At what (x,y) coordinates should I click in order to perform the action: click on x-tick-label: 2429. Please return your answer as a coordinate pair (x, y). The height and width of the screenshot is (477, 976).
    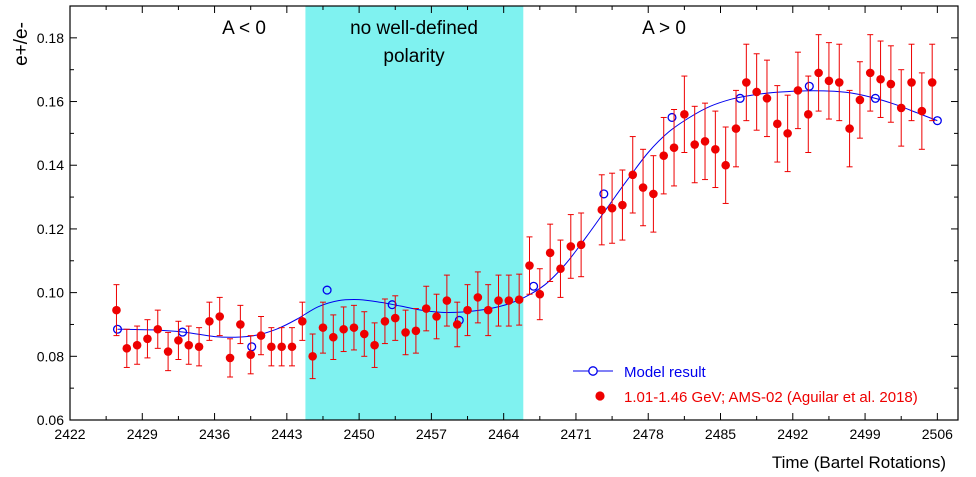
    Looking at the image, I should click on (142, 434).